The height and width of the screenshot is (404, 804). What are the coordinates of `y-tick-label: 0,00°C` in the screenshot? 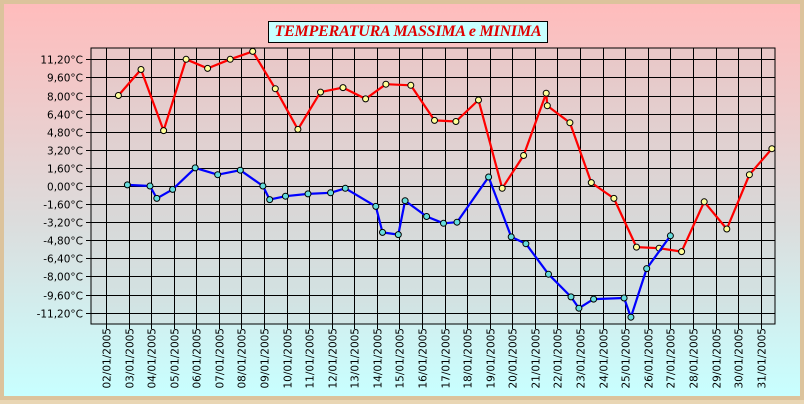 It's located at (65, 188).